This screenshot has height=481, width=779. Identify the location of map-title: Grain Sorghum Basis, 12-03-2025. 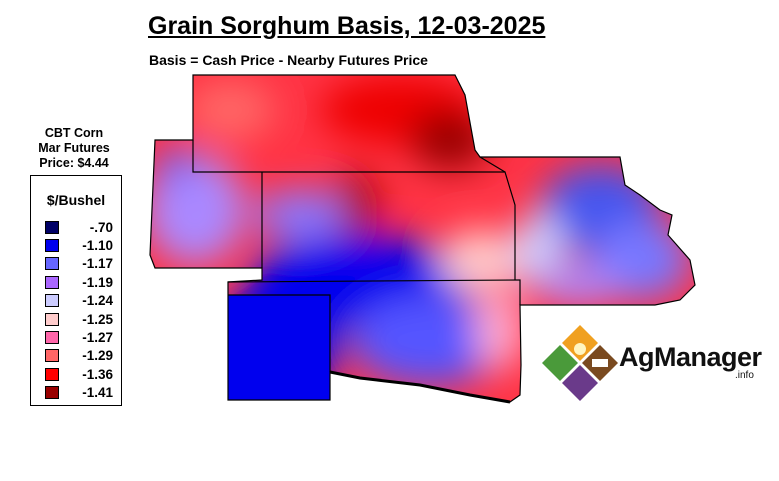
(347, 26).